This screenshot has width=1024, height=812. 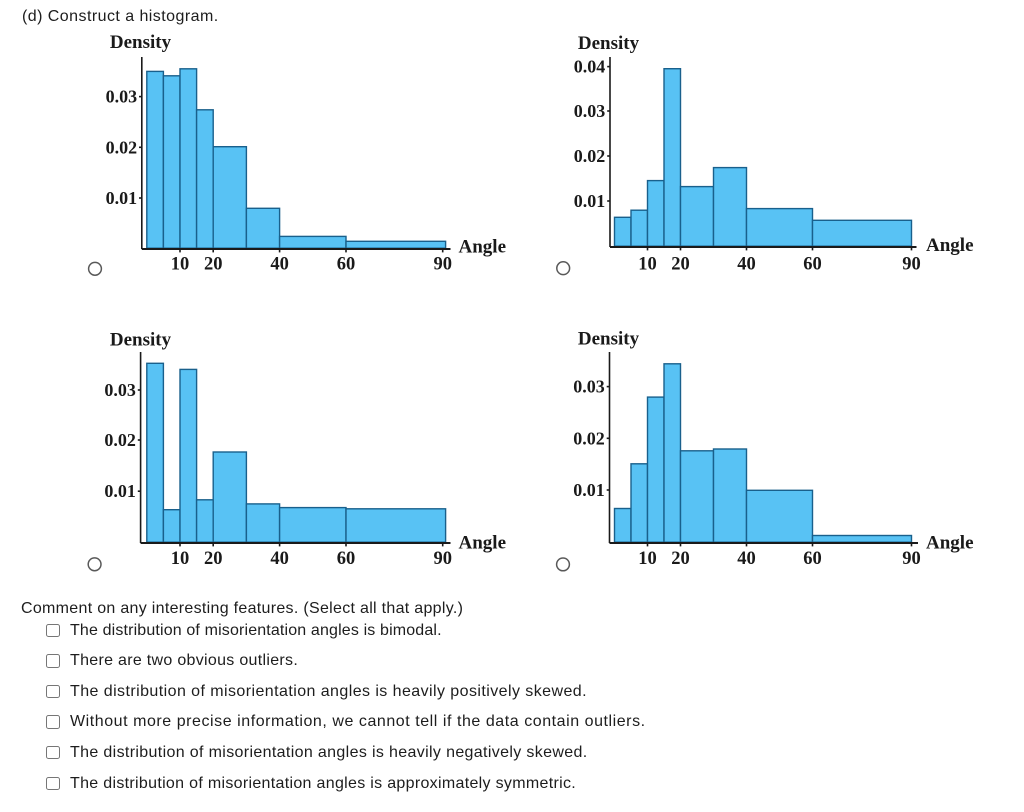 I want to click on svg-text: 0.04, so click(x=590, y=67).